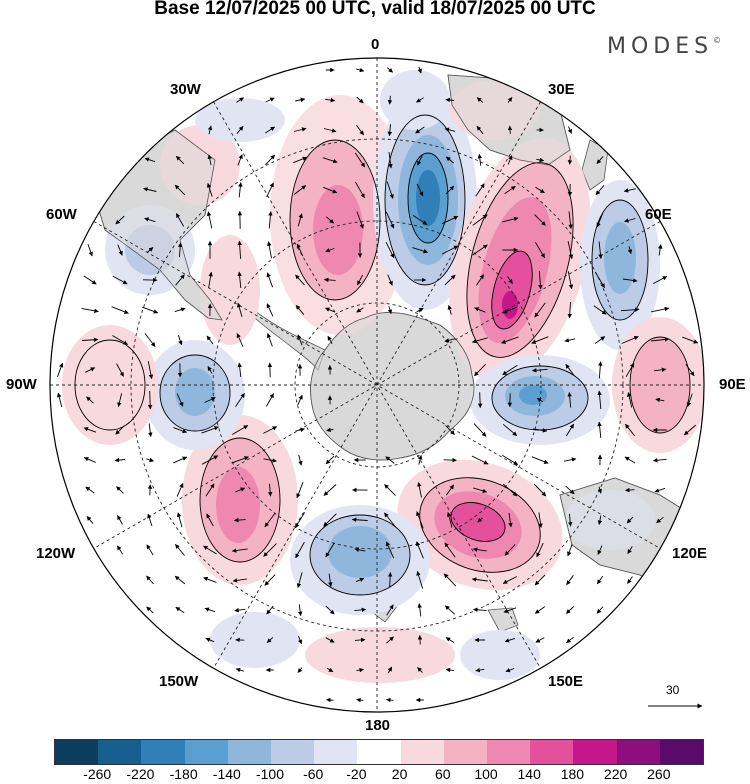  I want to click on colorbar-tick-label: 260, so click(658, 774).